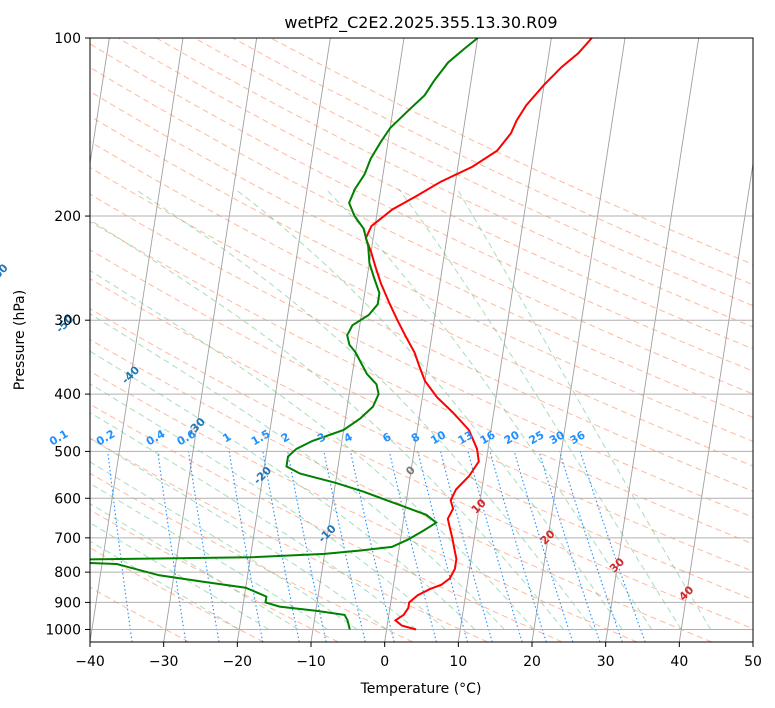  I want to click on x-tick-label: 40, so click(679, 662).